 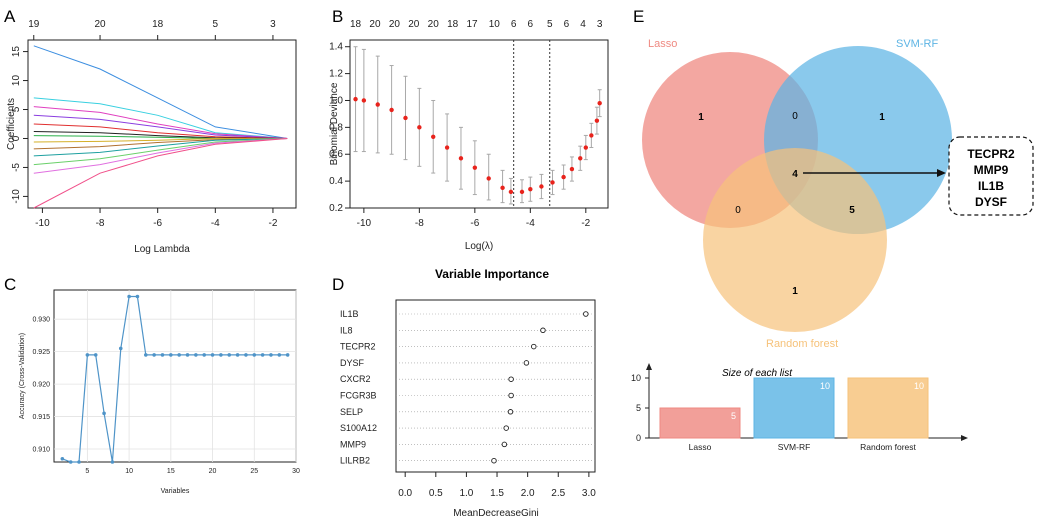 I want to click on x-tick-label: 2.5, so click(x=558, y=493).